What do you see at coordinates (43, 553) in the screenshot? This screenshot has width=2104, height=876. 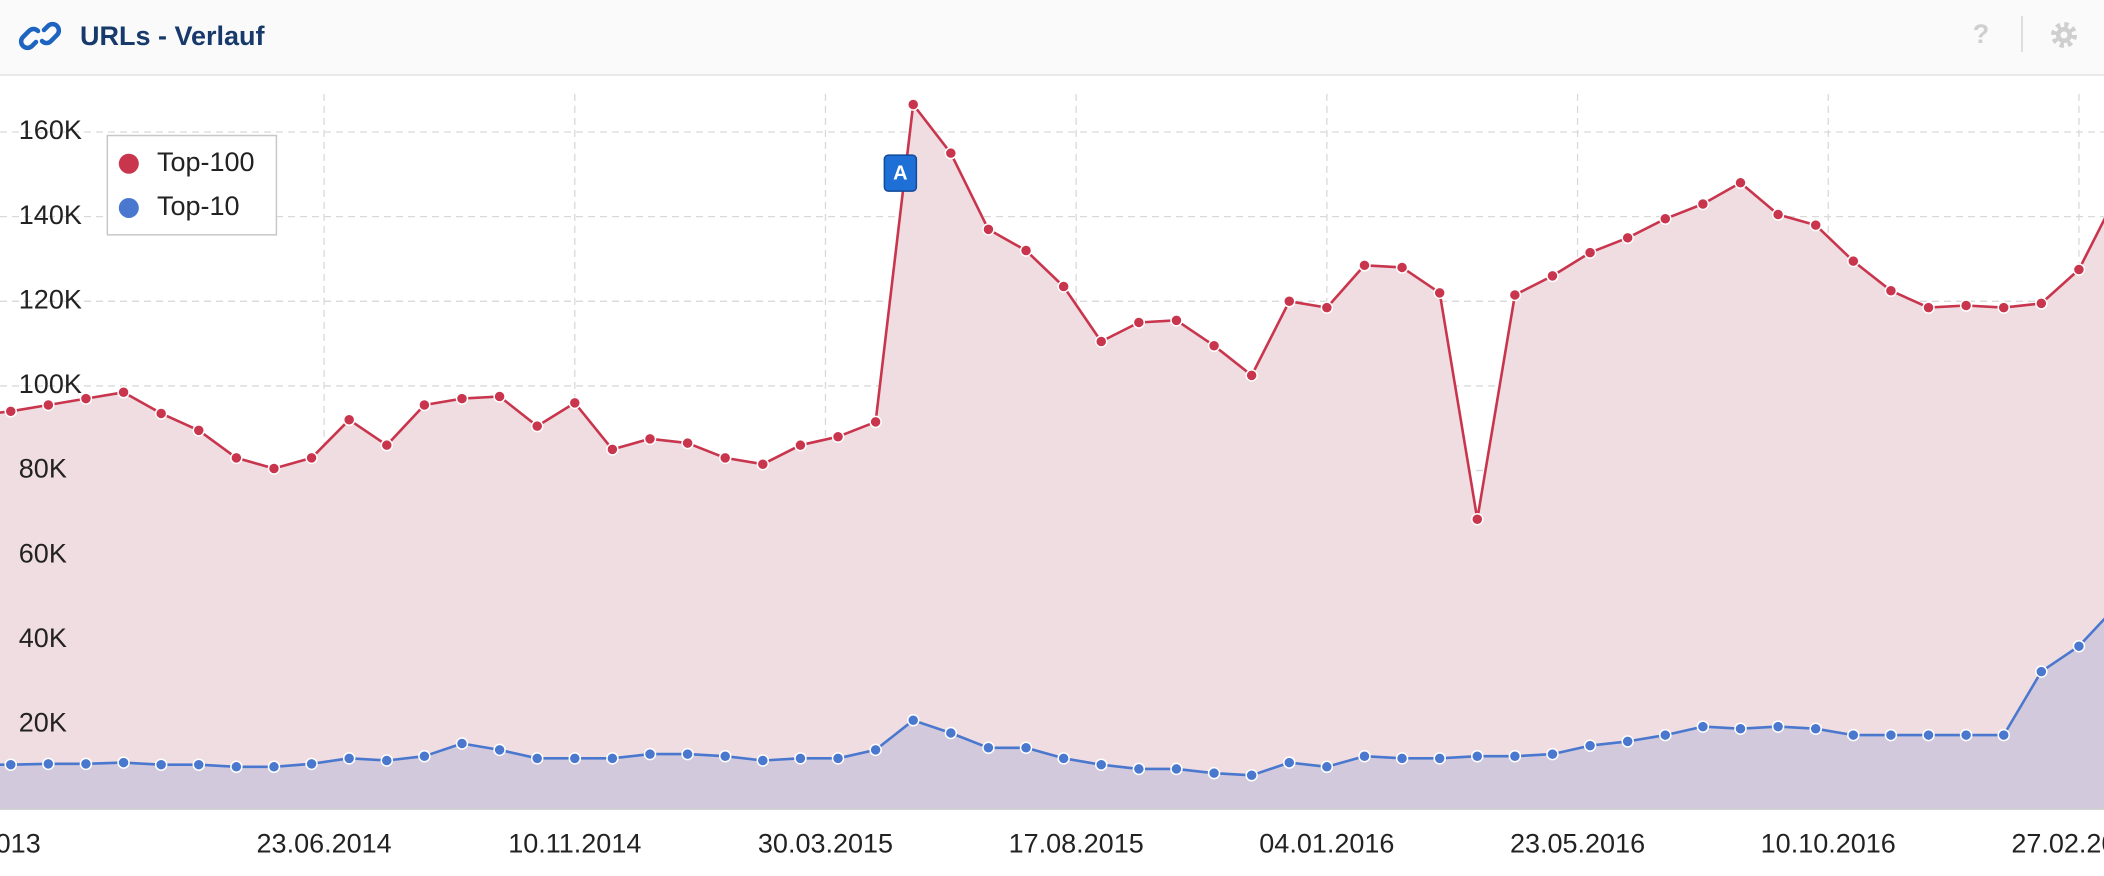 I see `y-tick-label: 60K` at bounding box center [43, 553].